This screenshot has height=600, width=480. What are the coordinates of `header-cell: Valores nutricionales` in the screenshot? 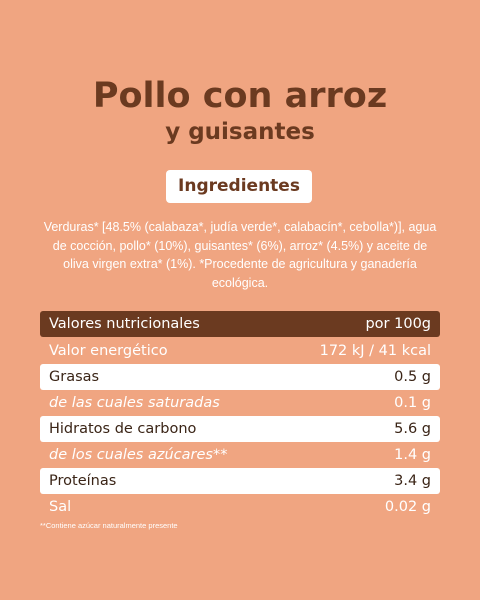 It's located at (124, 324).